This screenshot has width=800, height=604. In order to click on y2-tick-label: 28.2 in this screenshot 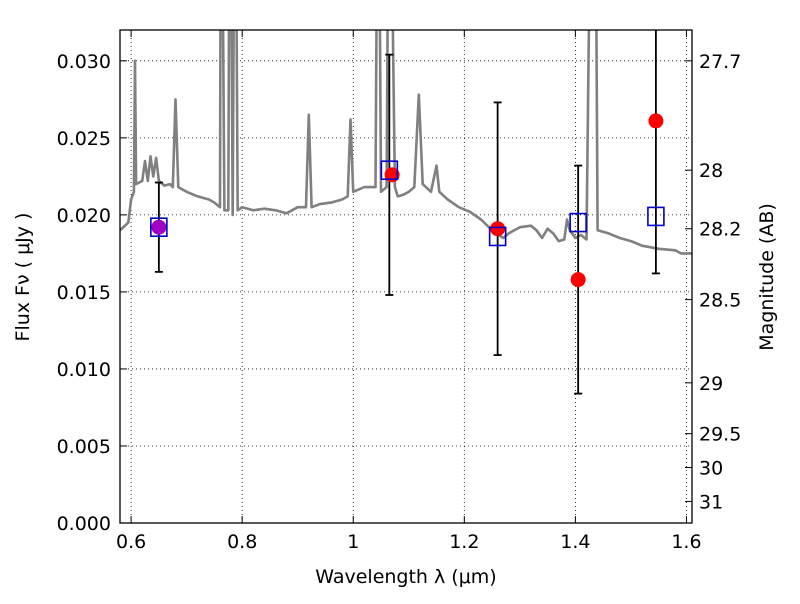, I will do `click(720, 230)`.